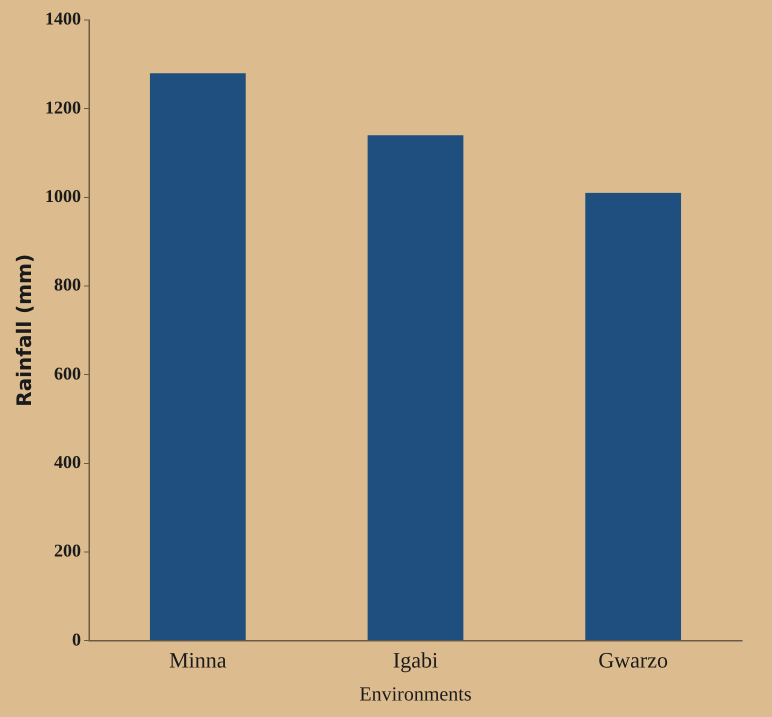 The image size is (772, 717). Describe the element at coordinates (67, 550) in the screenshot. I see `y-tick-label: 200` at that location.